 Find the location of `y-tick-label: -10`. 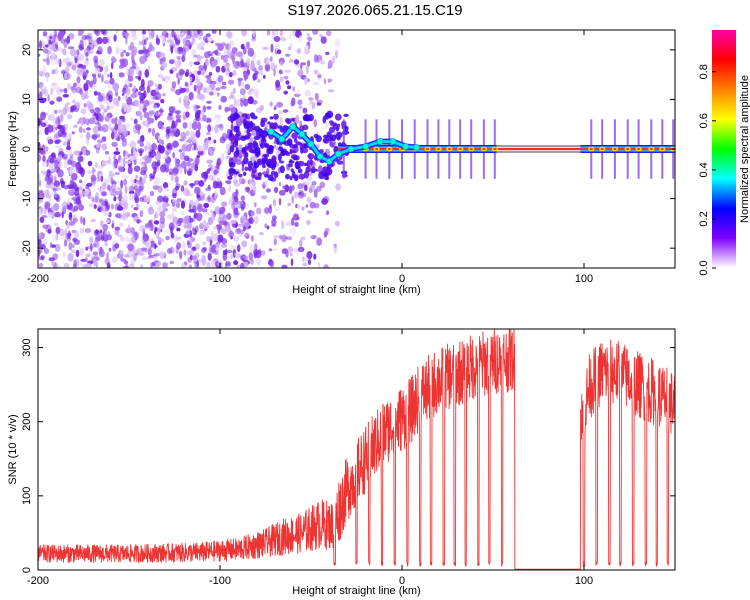

y-tick-label: -10 is located at coordinates (27, 199).